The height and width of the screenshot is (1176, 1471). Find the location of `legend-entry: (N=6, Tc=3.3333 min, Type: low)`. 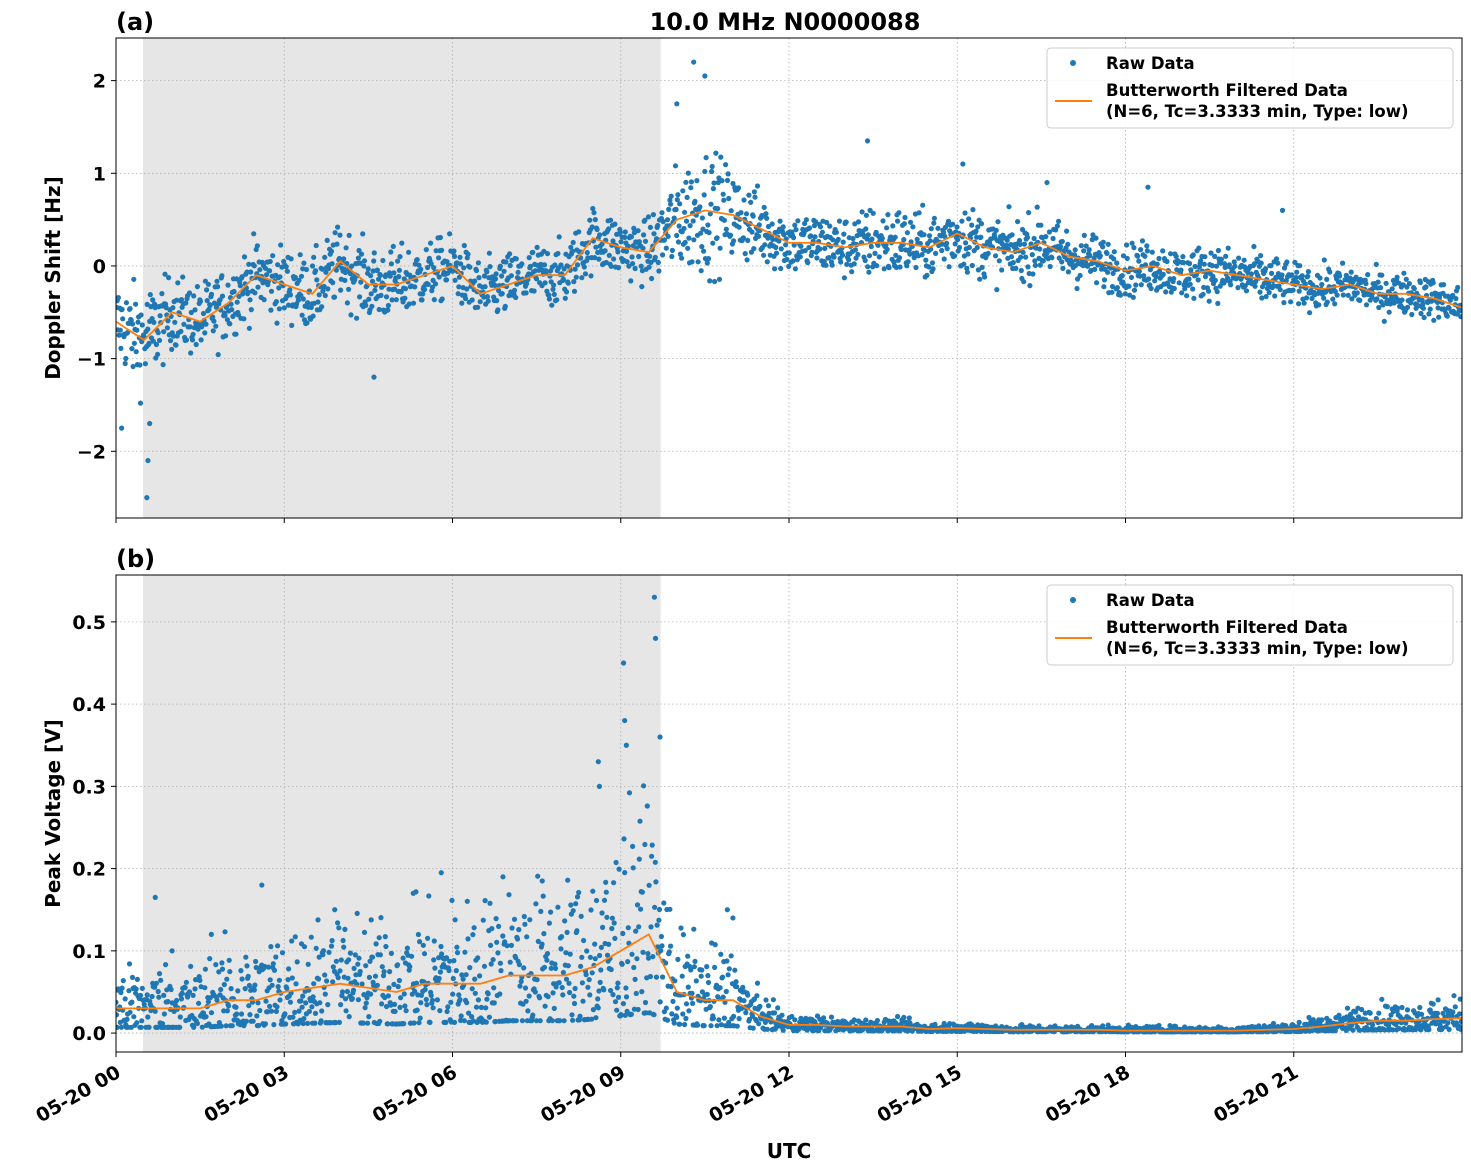

legend-entry: (N=6, Tc=3.3333 min, Type: low) is located at coordinates (1257, 648).